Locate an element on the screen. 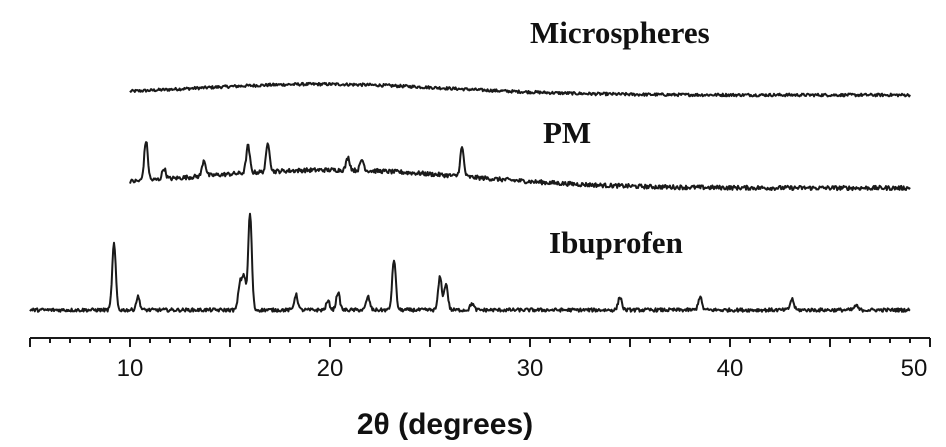 The height and width of the screenshot is (447, 946). x-tick-label: 10 is located at coordinates (130, 368).